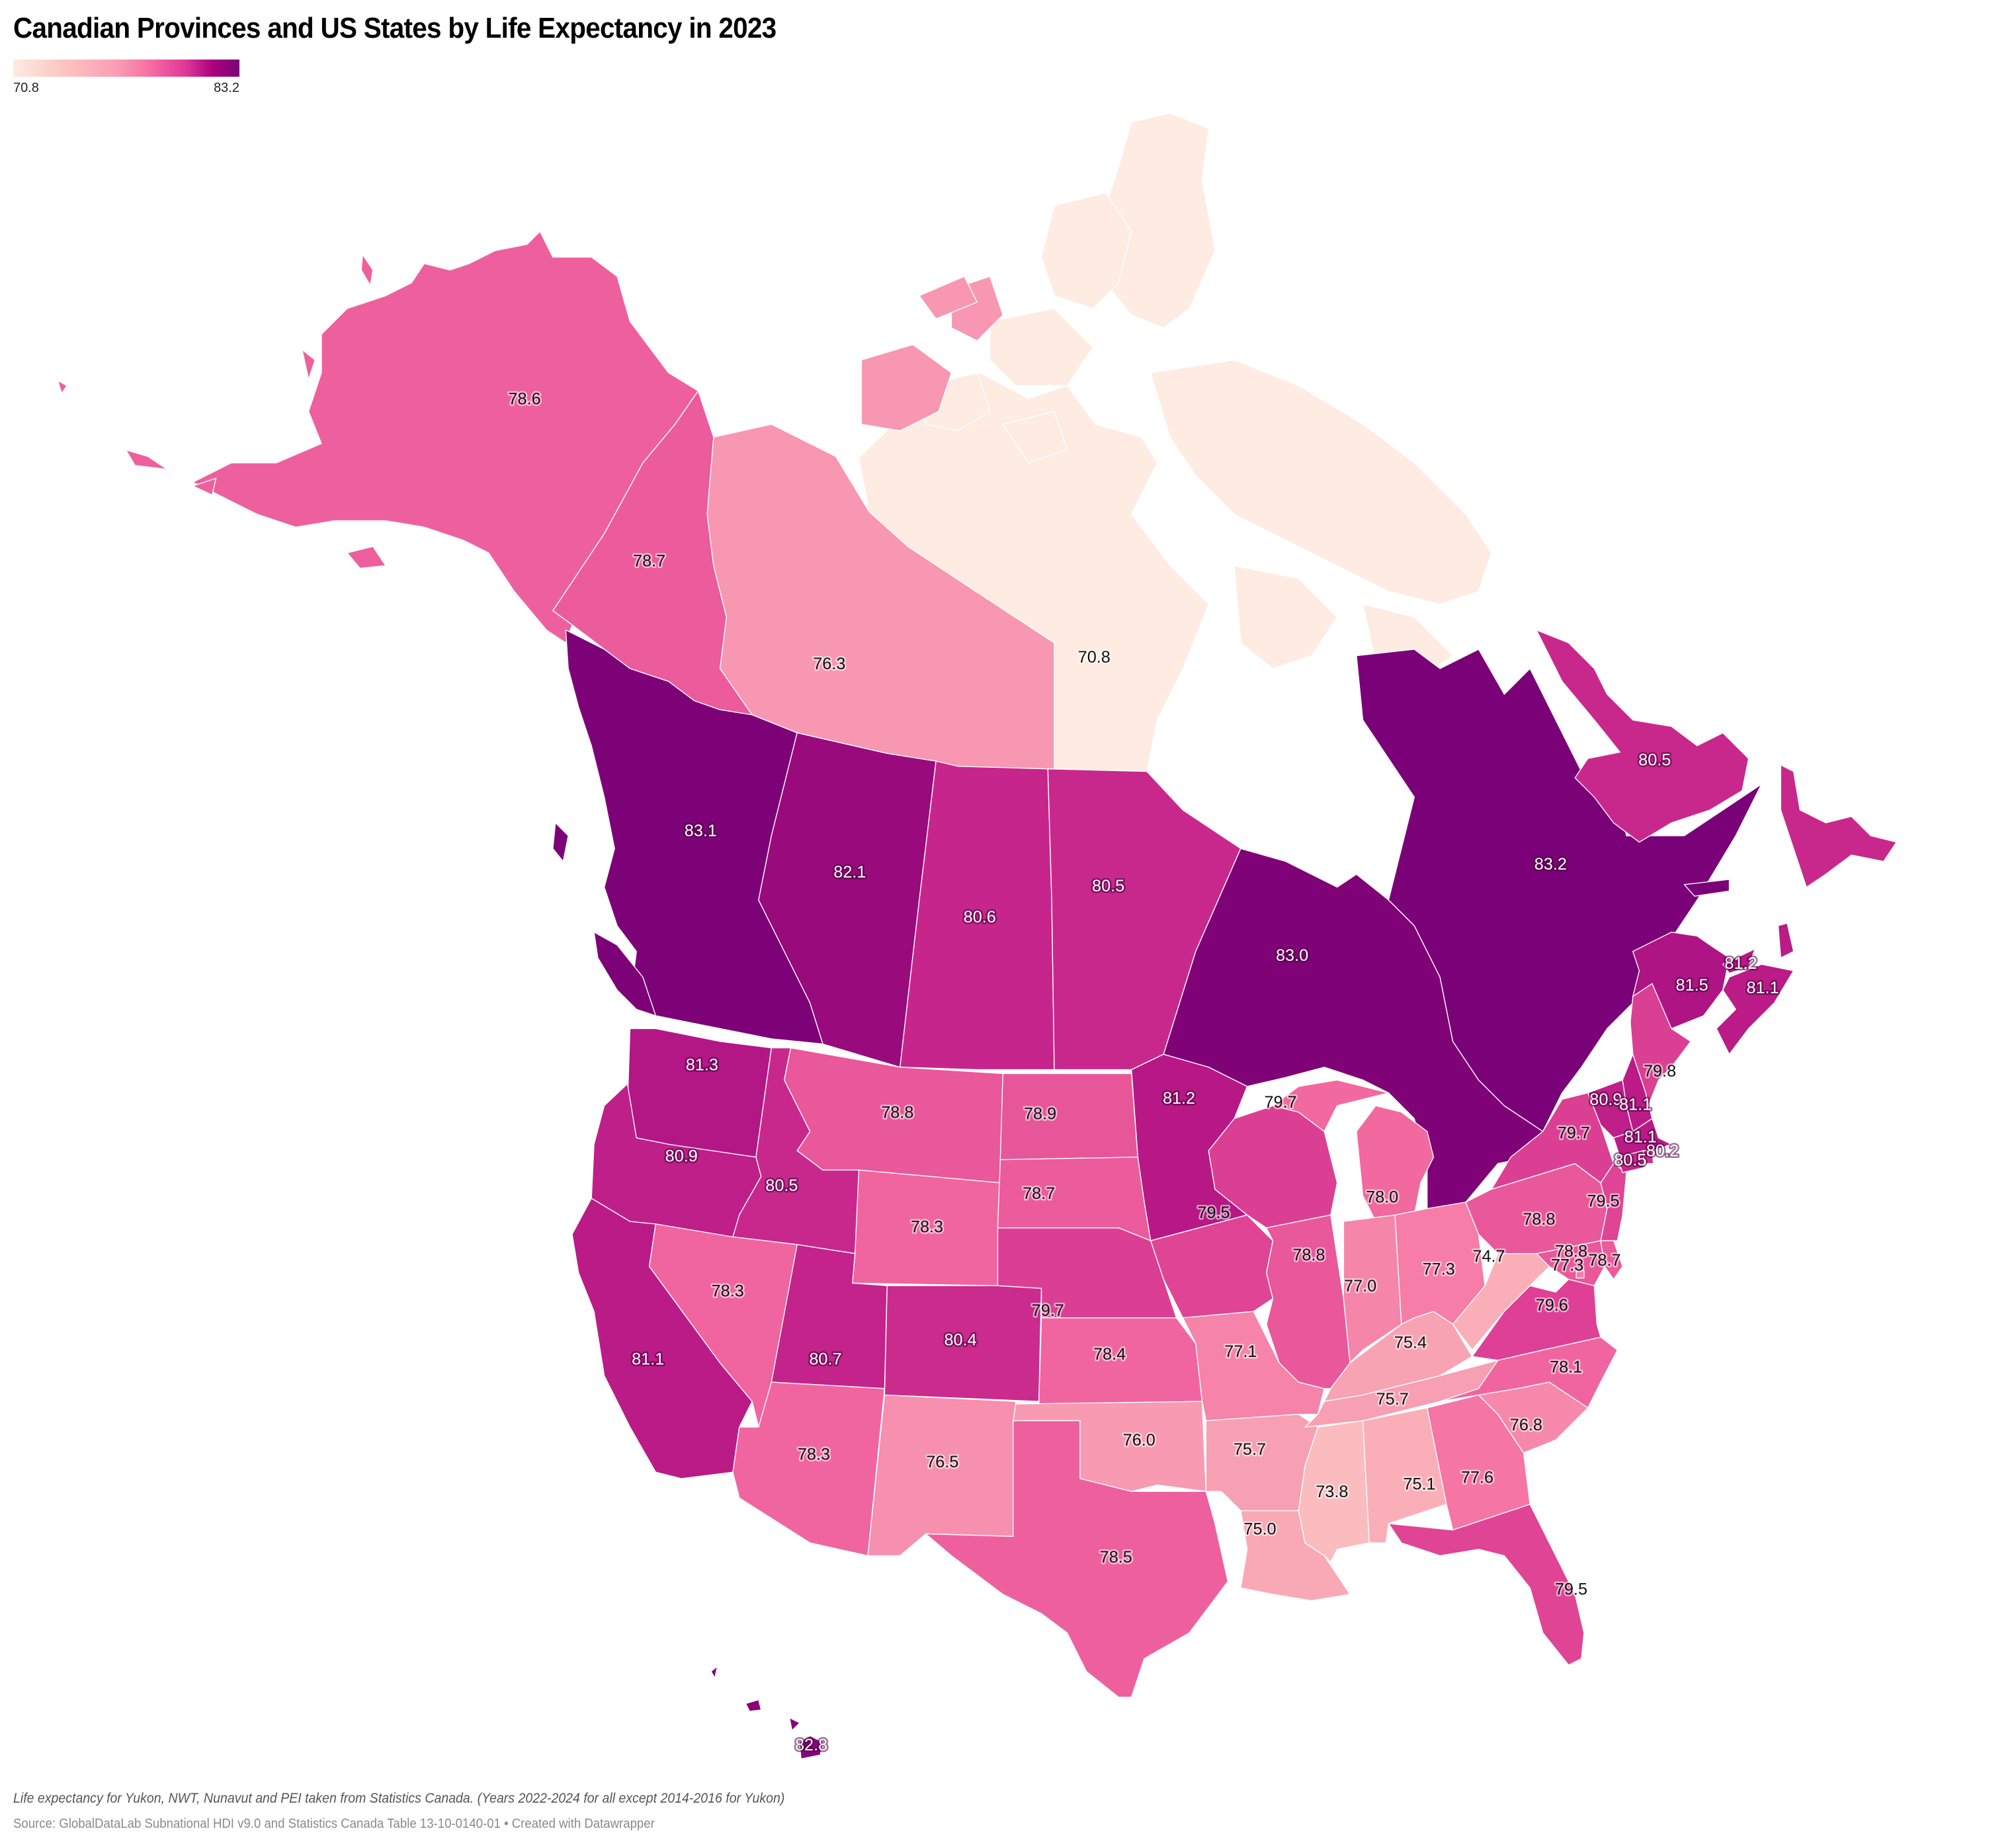  I want to click on label-wv: 74.7, so click(1488, 1256).